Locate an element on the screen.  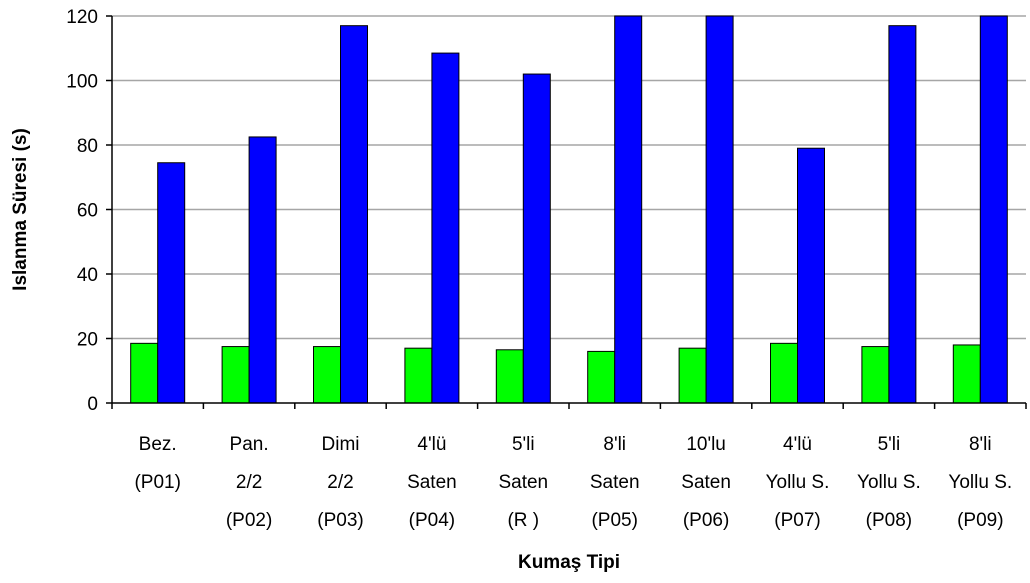
x-tick-label: 8'li Yollu S. (P09) is located at coordinates (980, 482).